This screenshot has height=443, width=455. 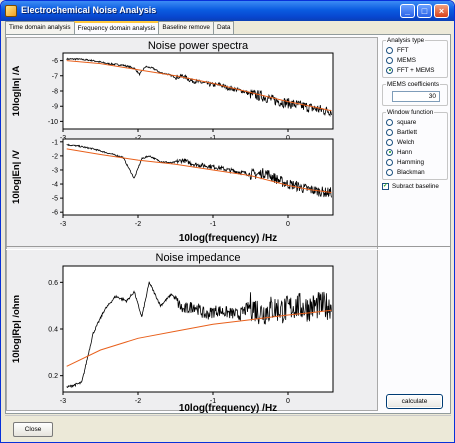 I want to click on subtract-baseline-label: Subract baseline, so click(x=415, y=186).